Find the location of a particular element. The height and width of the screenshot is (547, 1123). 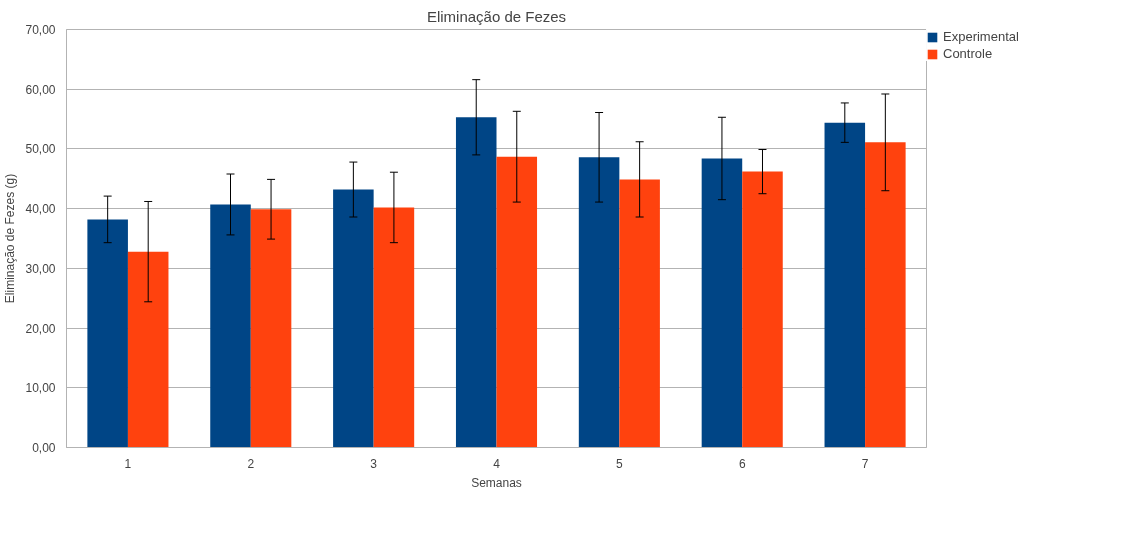

y-tick-label: 70,00 is located at coordinates (40, 30).